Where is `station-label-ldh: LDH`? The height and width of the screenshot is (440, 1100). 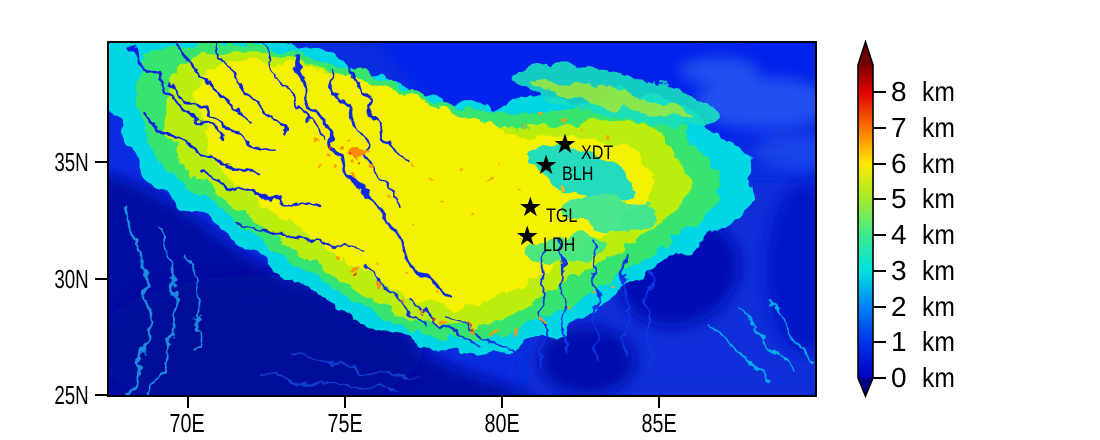
station-label-ldh: LDH is located at coordinates (562, 245).